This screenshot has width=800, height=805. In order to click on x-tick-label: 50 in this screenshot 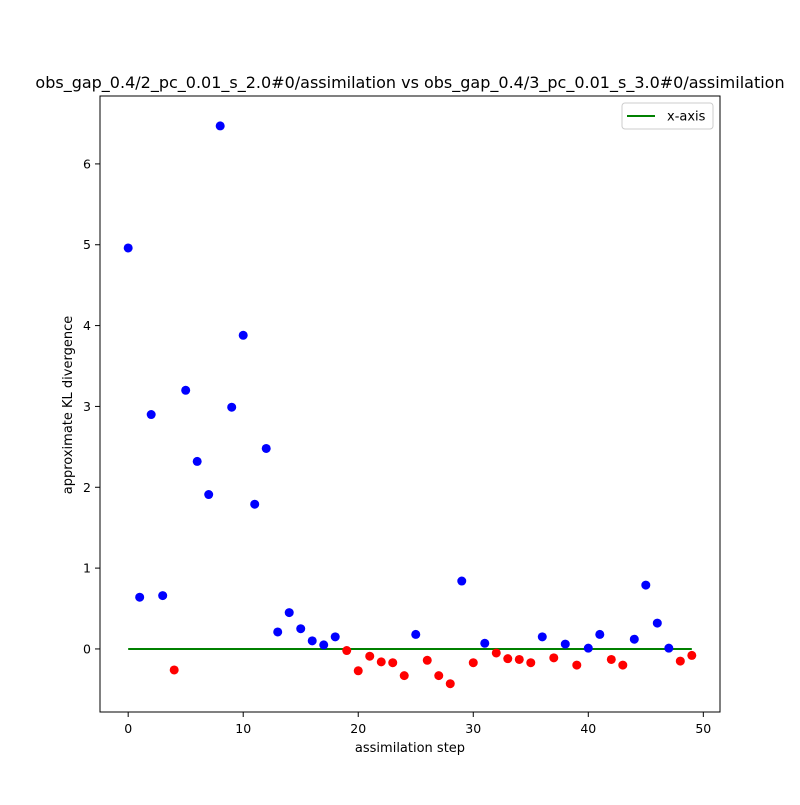, I will do `click(703, 728)`.